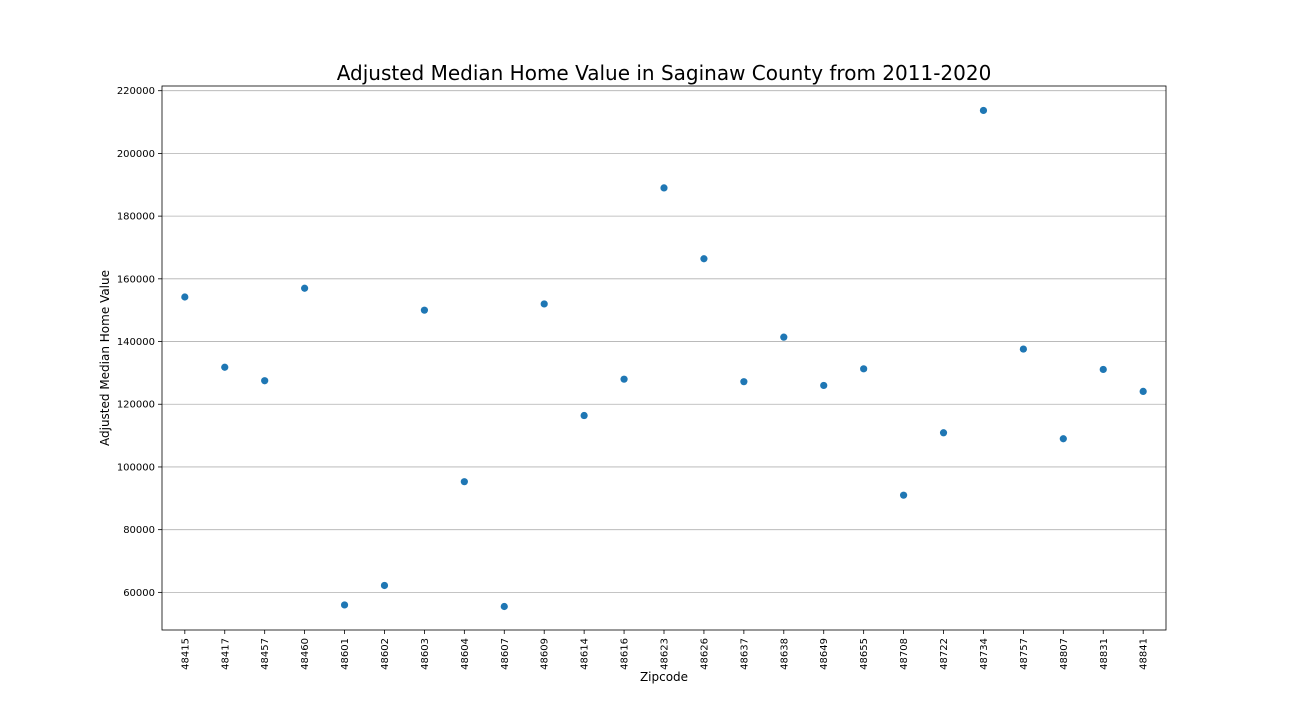  Describe the element at coordinates (864, 654) in the screenshot. I see `x-tick-label: 48655` at that location.